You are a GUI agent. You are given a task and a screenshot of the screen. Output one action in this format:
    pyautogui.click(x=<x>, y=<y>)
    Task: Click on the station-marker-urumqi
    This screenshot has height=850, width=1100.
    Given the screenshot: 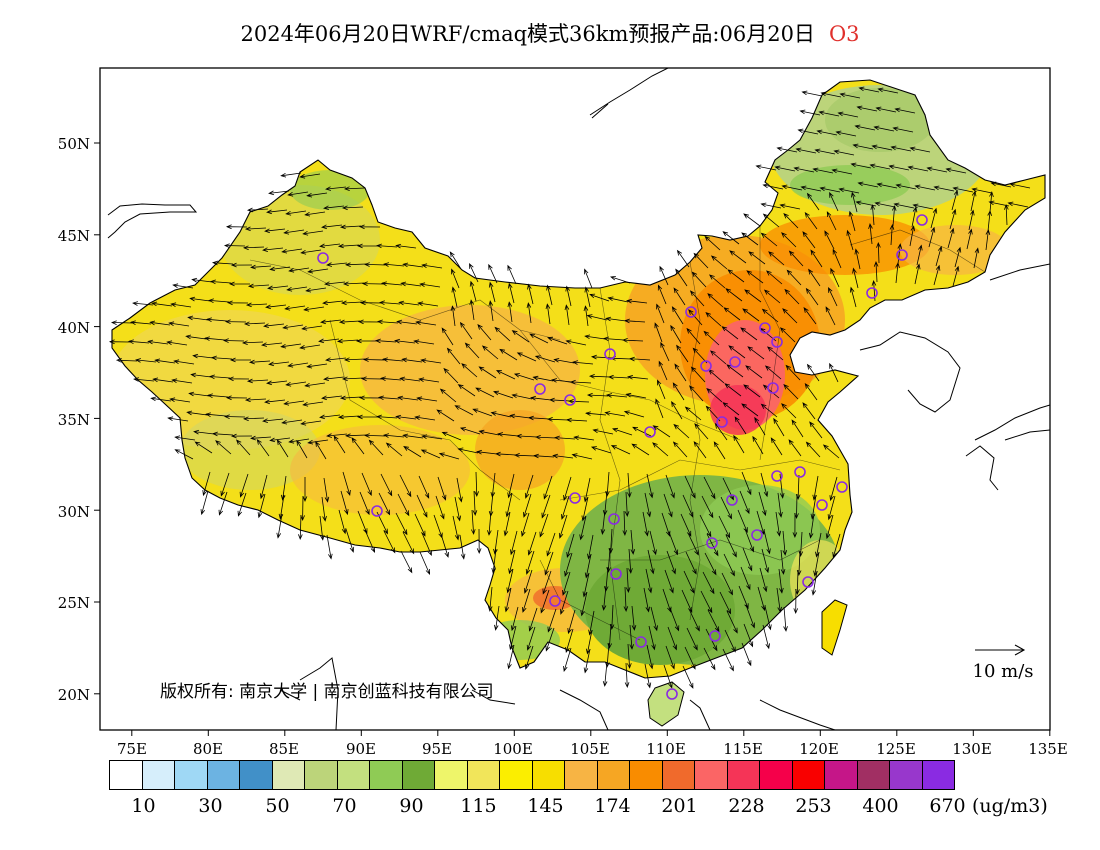 What is the action you would take?
    pyautogui.click(x=323, y=258)
    